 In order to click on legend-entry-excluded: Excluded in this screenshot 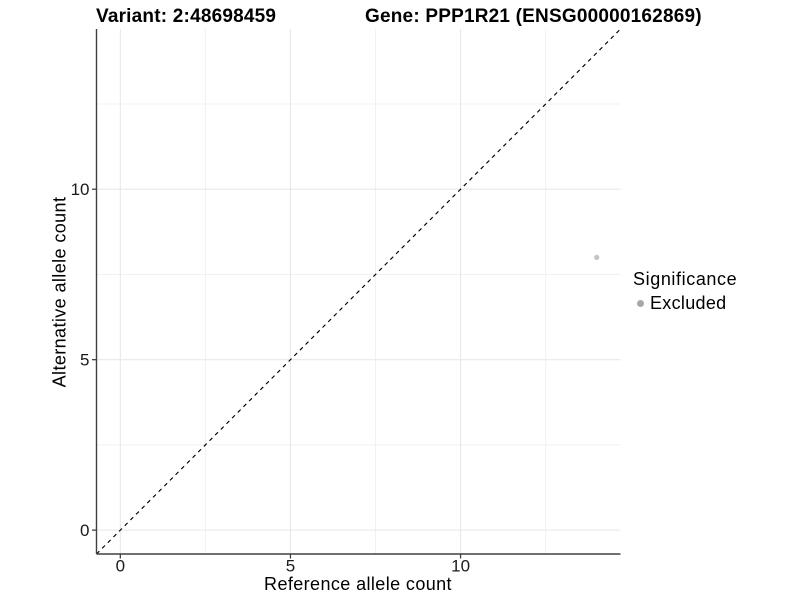, I will do `click(685, 303)`.